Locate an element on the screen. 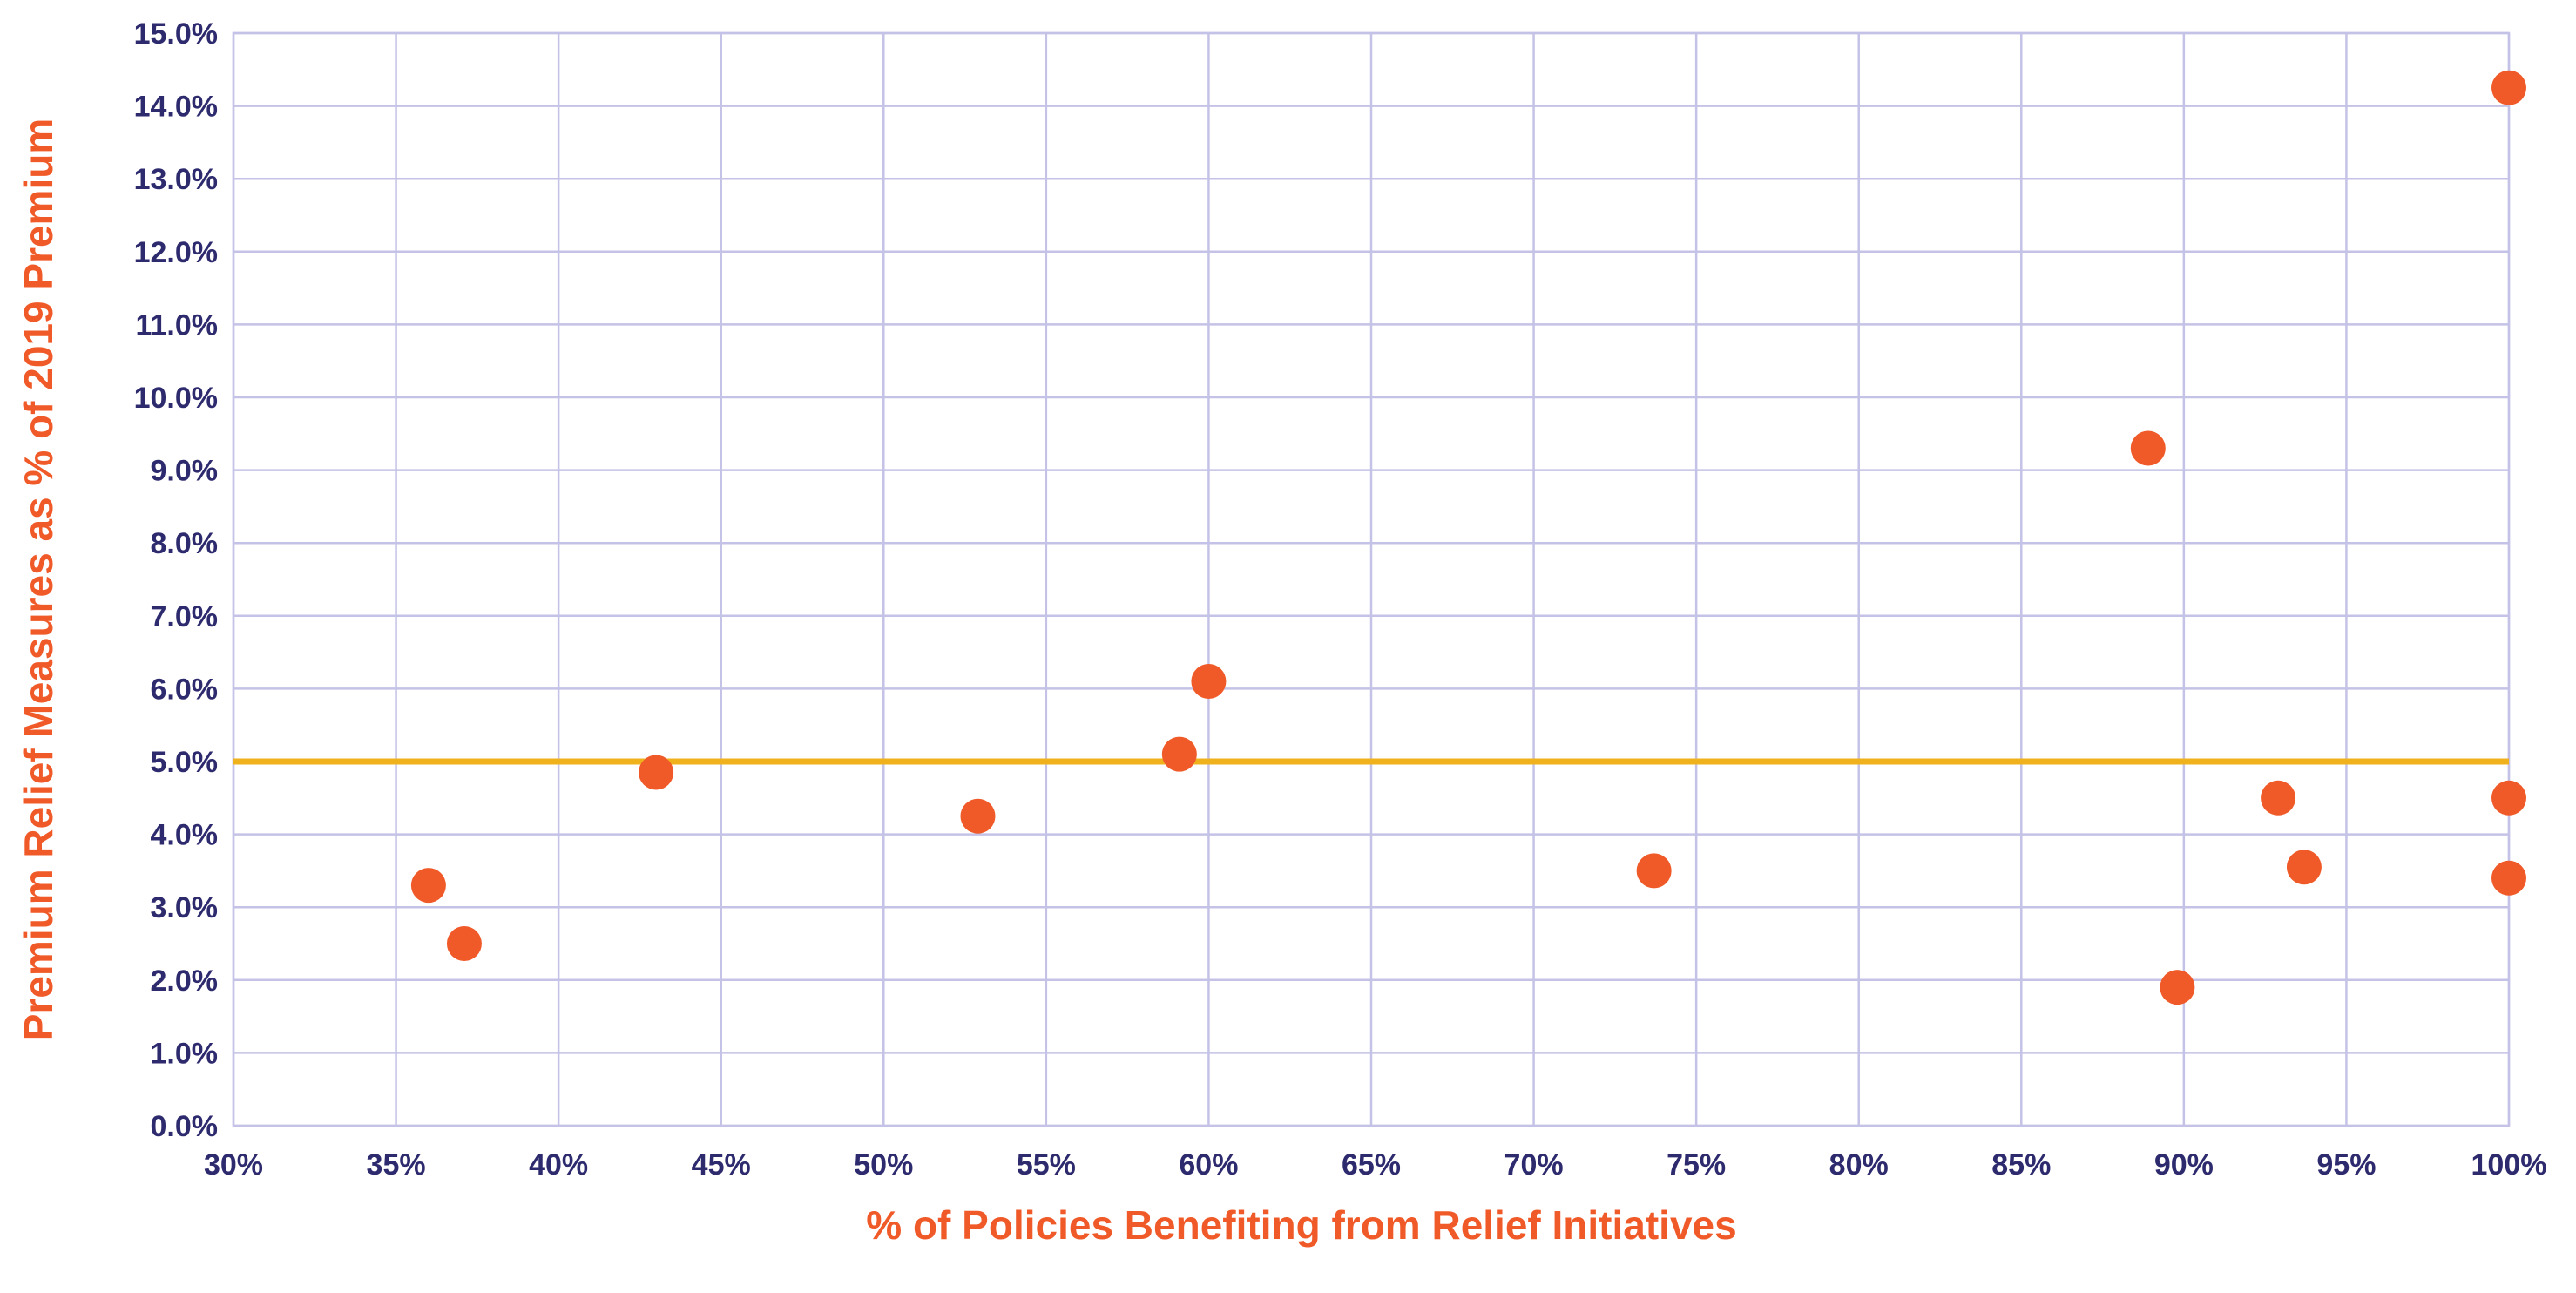  x-tick-label: 35% is located at coordinates (396, 1164).